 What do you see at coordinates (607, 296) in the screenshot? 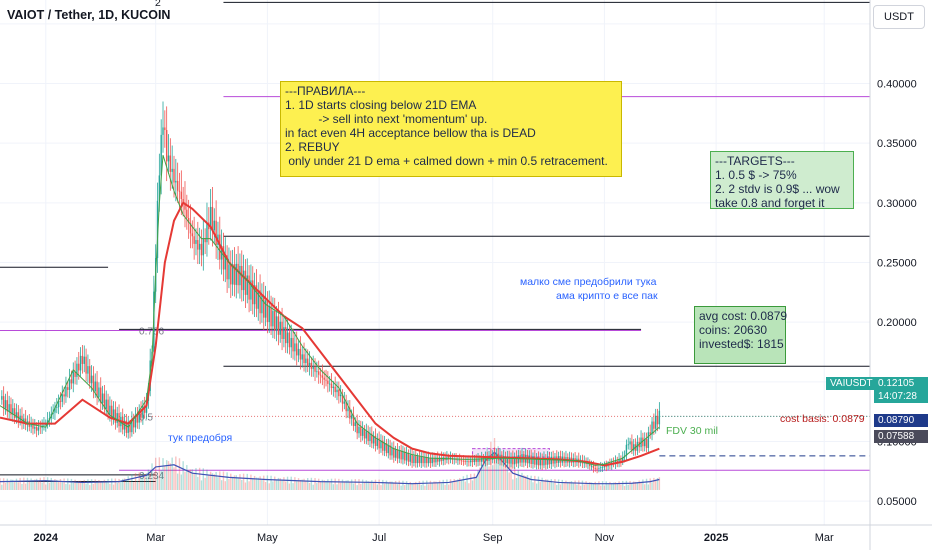
I see `note-overbought-2: ама крипто е все пак` at bounding box center [607, 296].